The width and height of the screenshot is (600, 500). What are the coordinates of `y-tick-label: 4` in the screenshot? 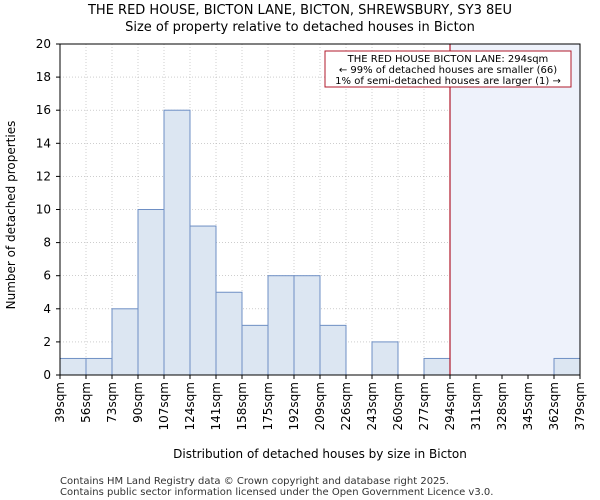 It's located at (47, 309).